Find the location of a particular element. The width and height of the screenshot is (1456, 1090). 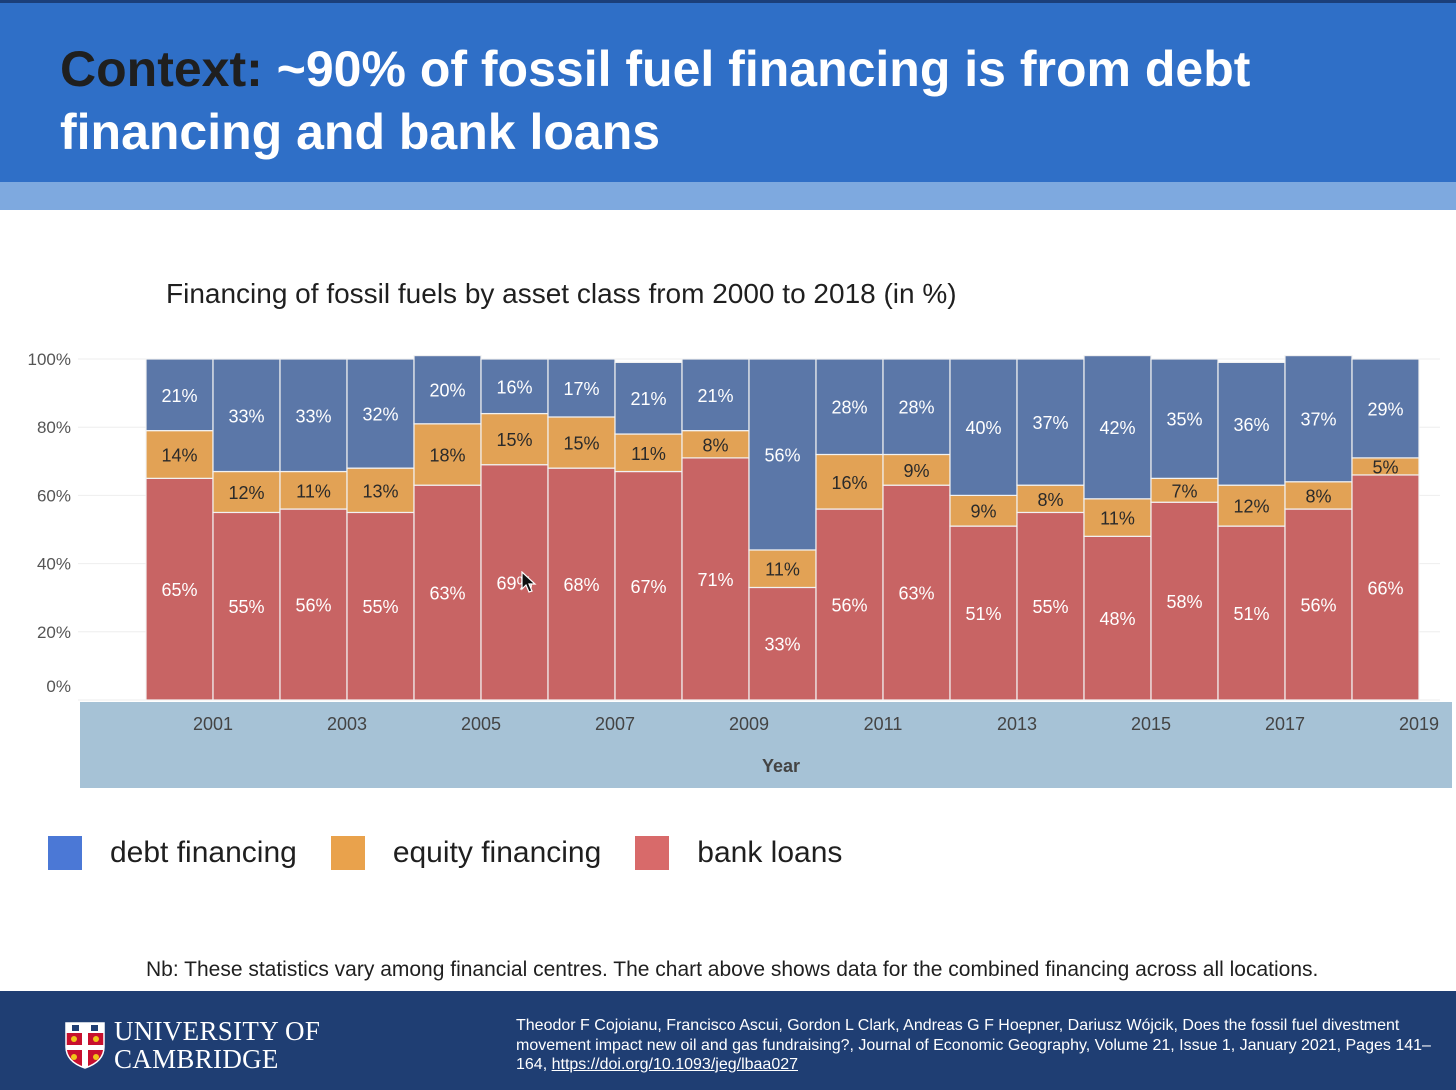

citation-doi-link: https://doi.org/10.1093/jeg/lbaa027 is located at coordinates (675, 1064).